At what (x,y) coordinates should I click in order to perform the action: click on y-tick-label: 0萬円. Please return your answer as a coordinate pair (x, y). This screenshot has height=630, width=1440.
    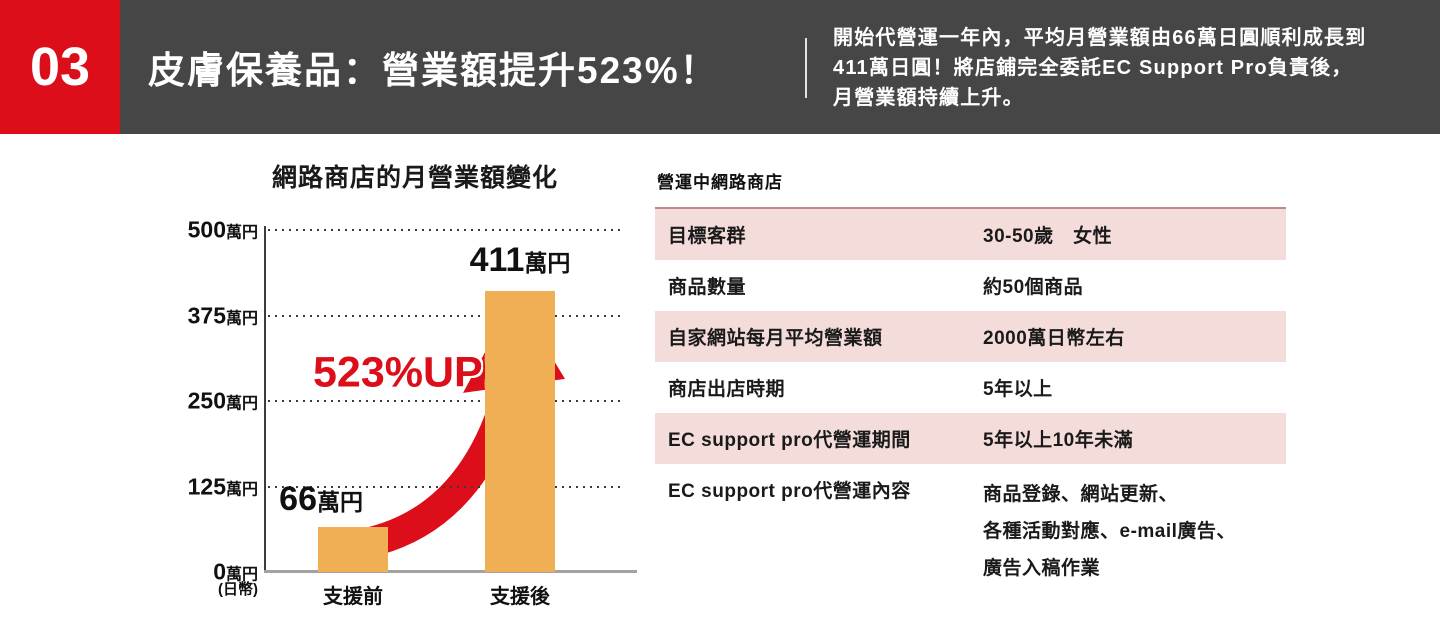
    Looking at the image, I should click on (219, 572).